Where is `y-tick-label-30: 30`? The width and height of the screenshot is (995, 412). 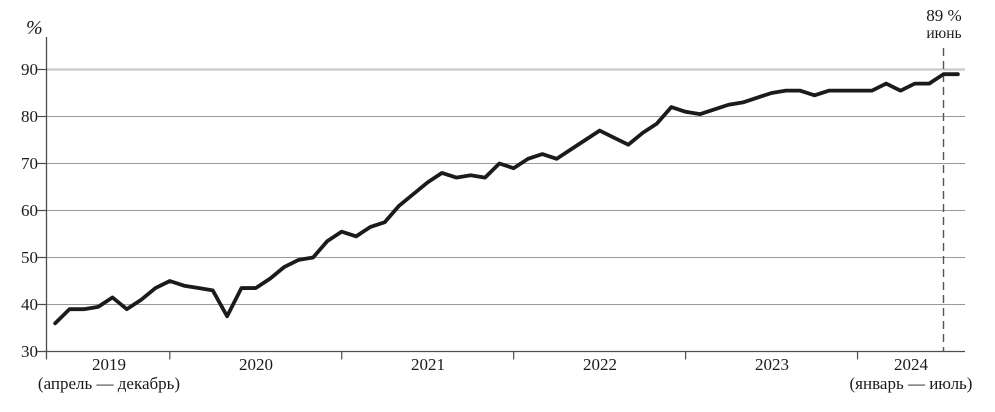 y-tick-label-30: 30 is located at coordinates (29, 351).